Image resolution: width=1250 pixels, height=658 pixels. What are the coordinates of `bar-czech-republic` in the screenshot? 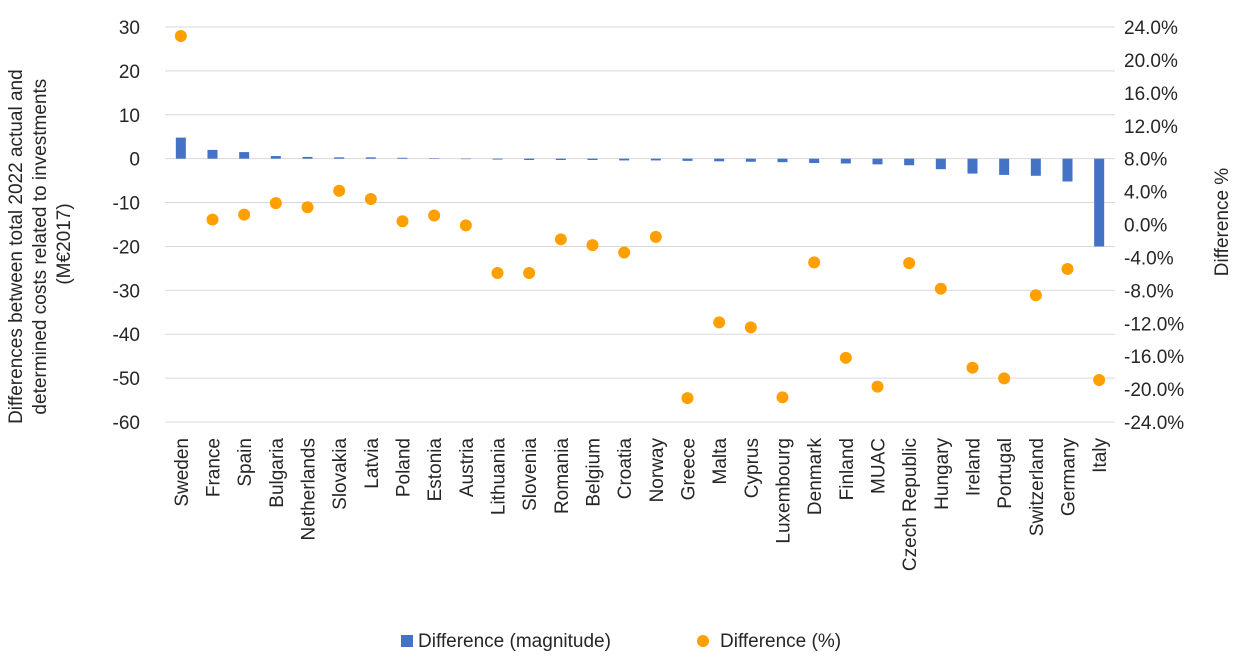 It's located at (909, 162).